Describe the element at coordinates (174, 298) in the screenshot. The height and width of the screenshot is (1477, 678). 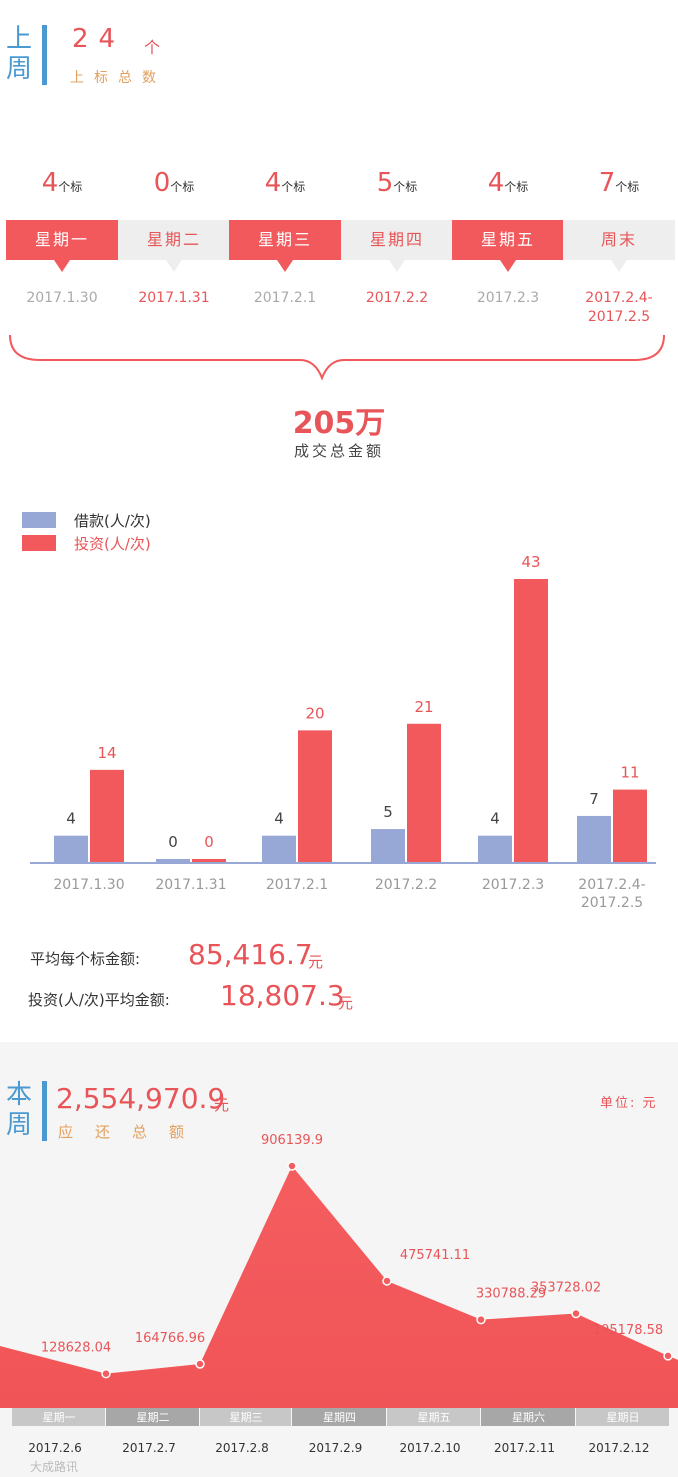
I see `day-date: 2017.1.31` at that location.